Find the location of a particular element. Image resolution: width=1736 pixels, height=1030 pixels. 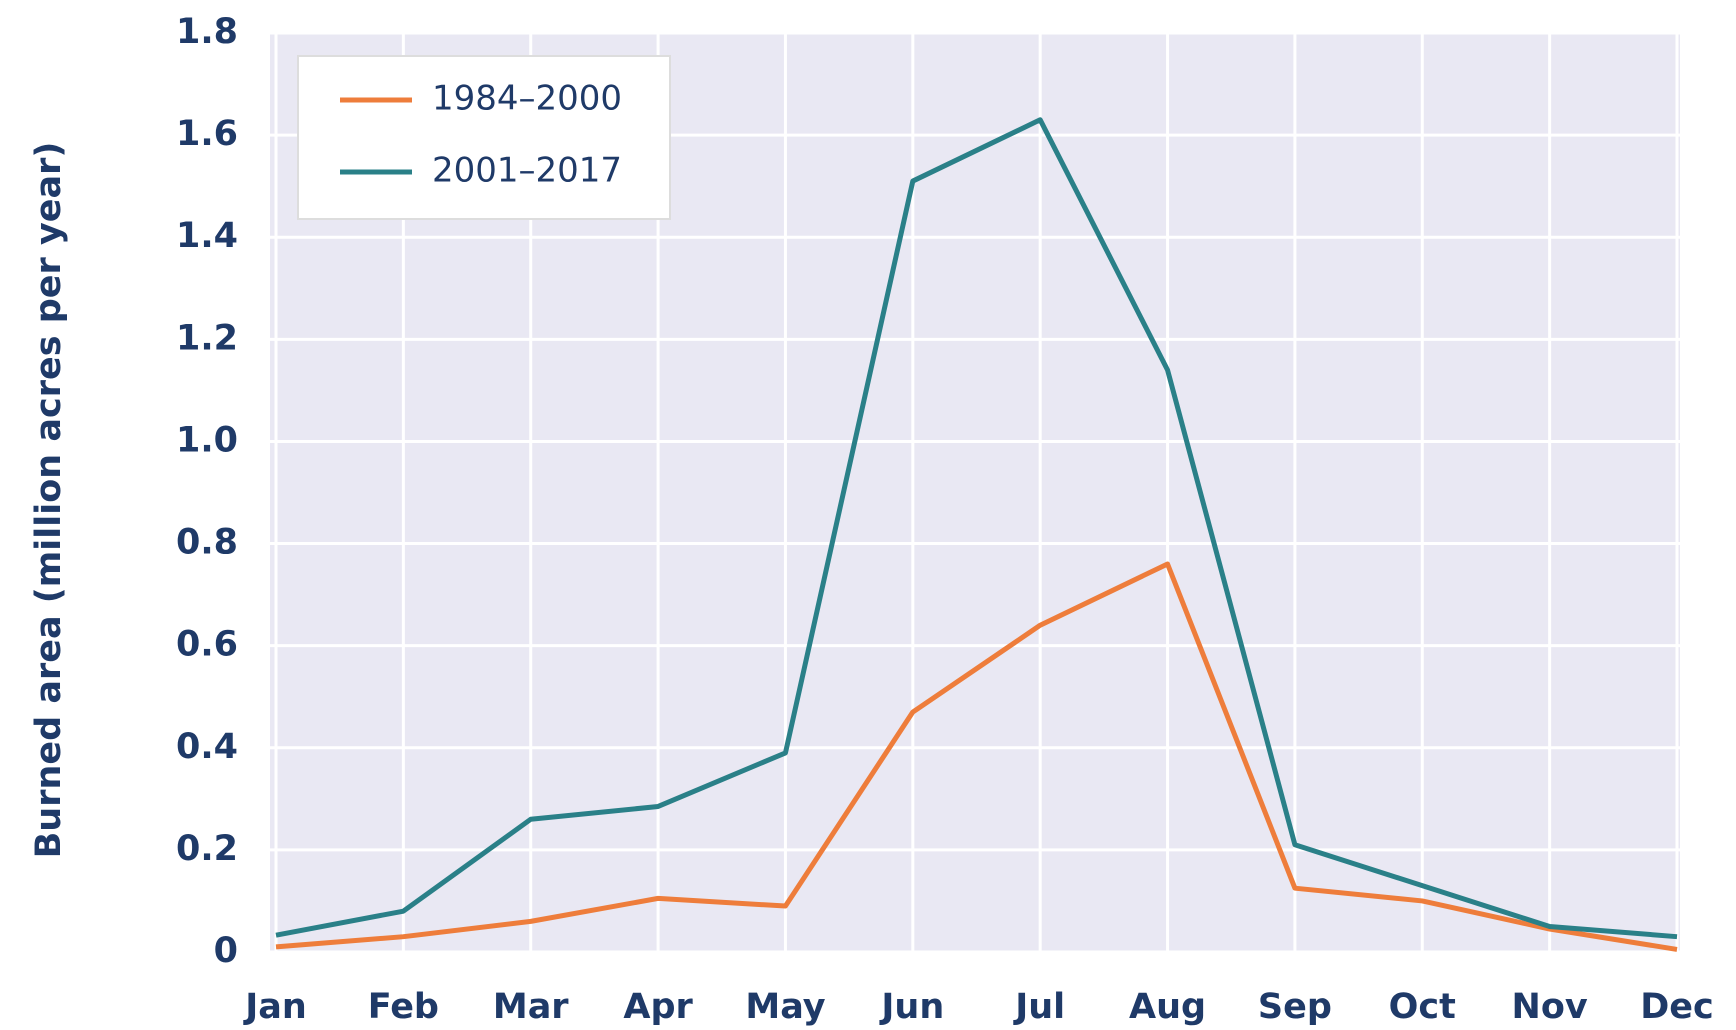

y-tick-label: 1.2 is located at coordinates (207, 338).